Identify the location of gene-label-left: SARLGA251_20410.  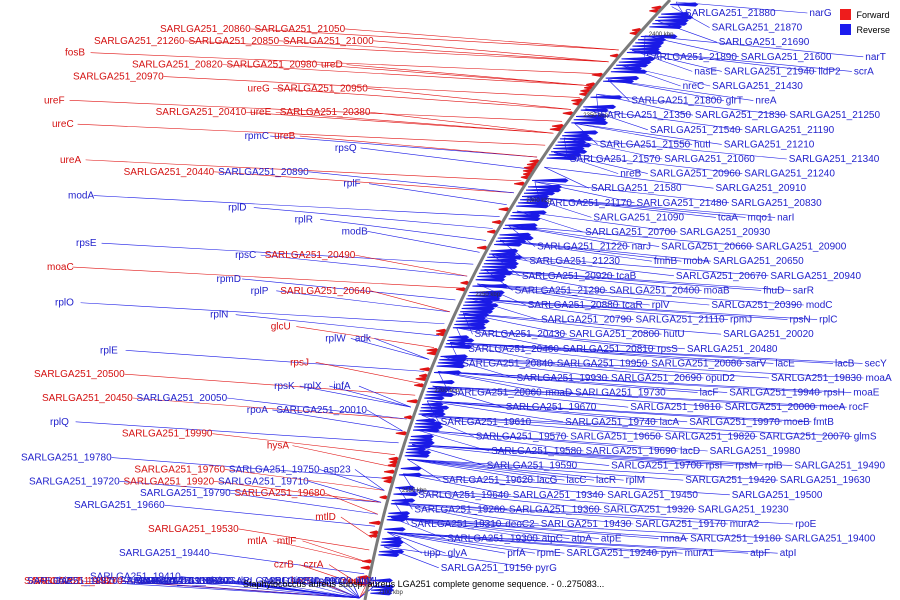
(201, 112).